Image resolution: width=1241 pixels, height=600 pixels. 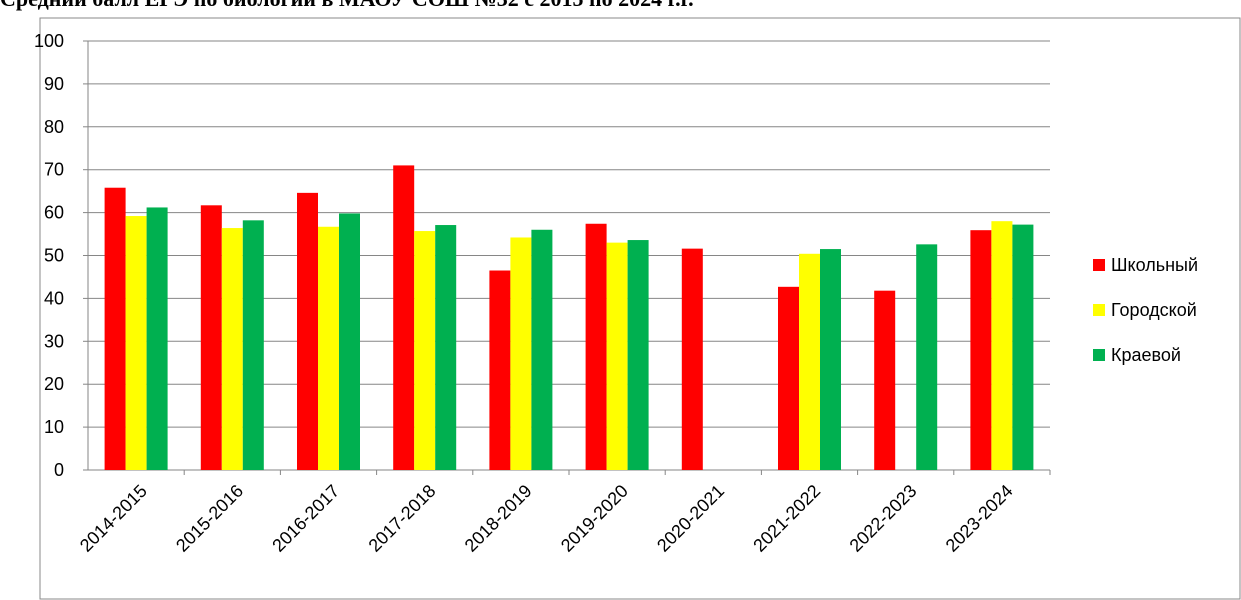 I want to click on y-tick-label: 0, so click(x=59, y=470).